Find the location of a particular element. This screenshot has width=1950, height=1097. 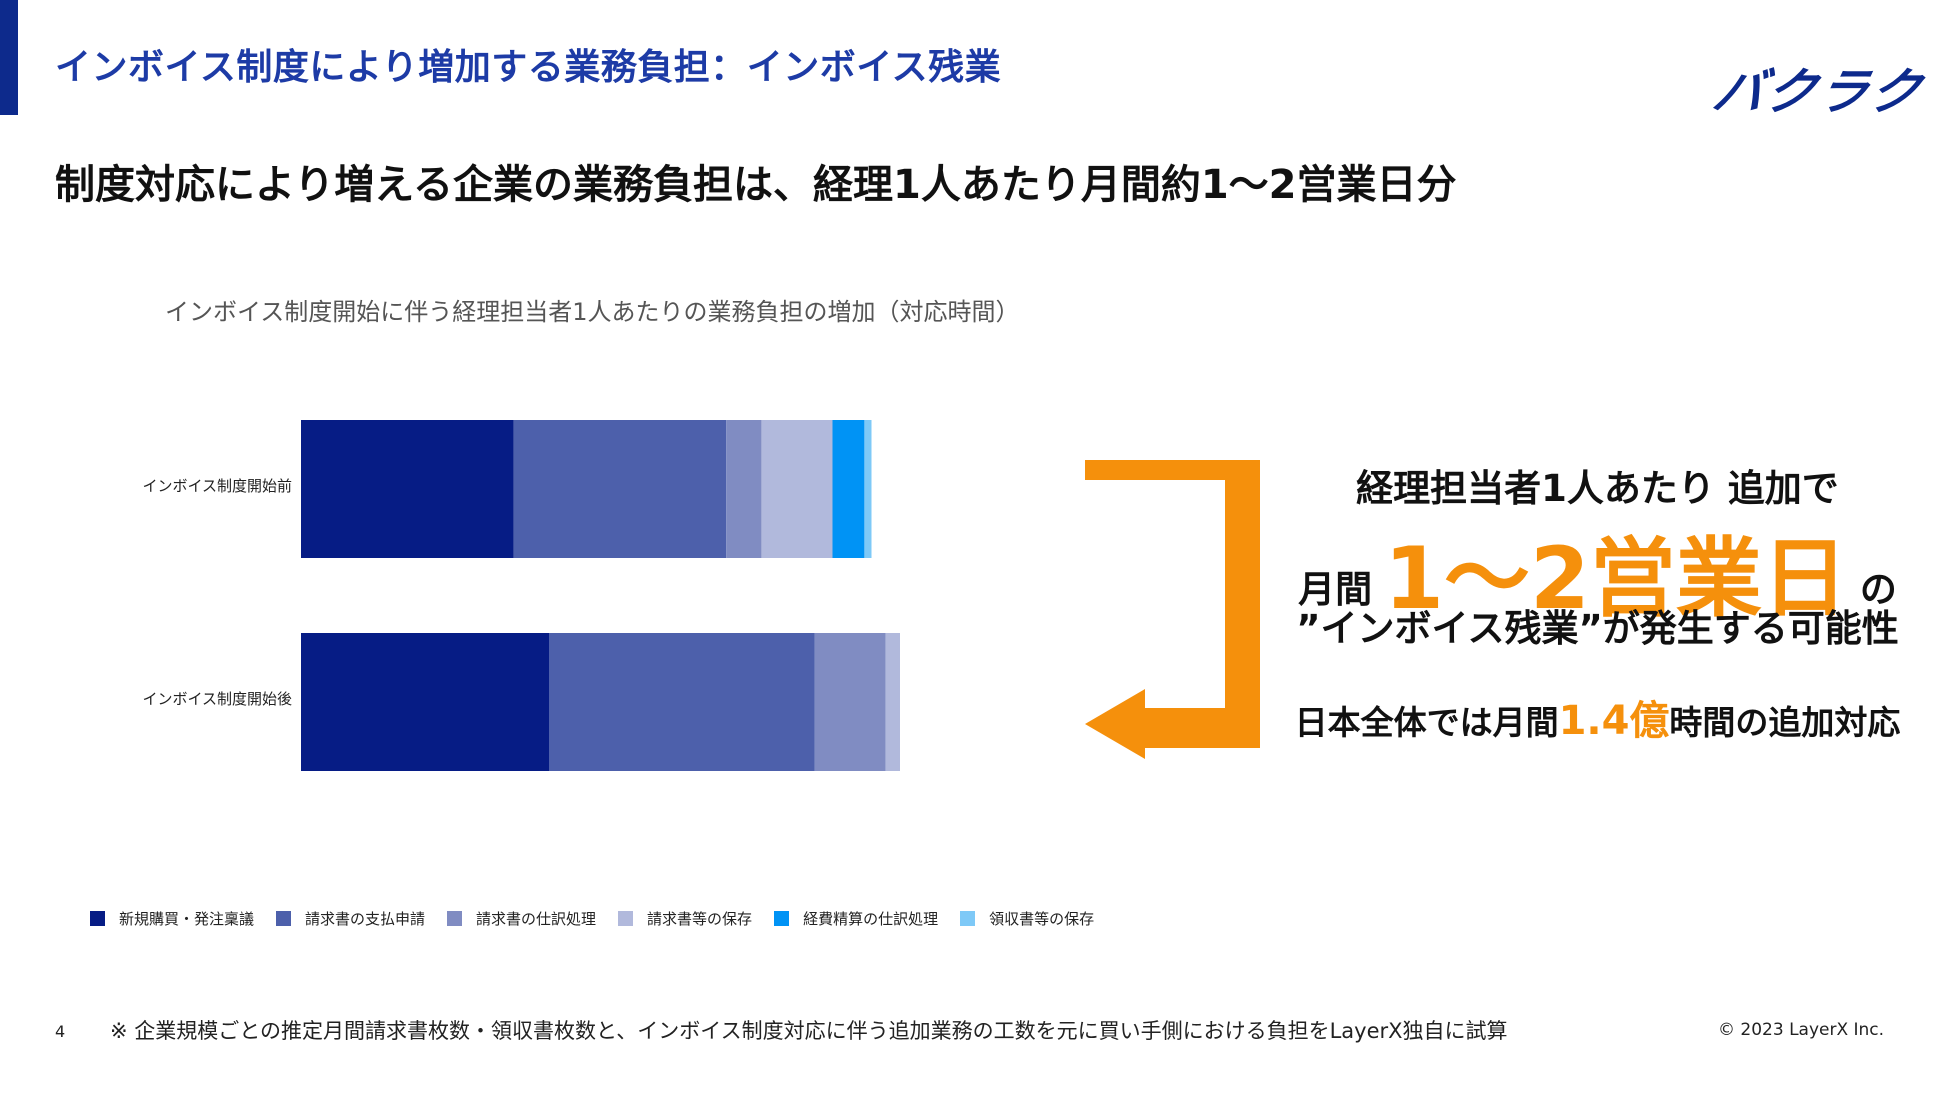

legend-label: 請求書の支払申請 is located at coordinates (365, 919).